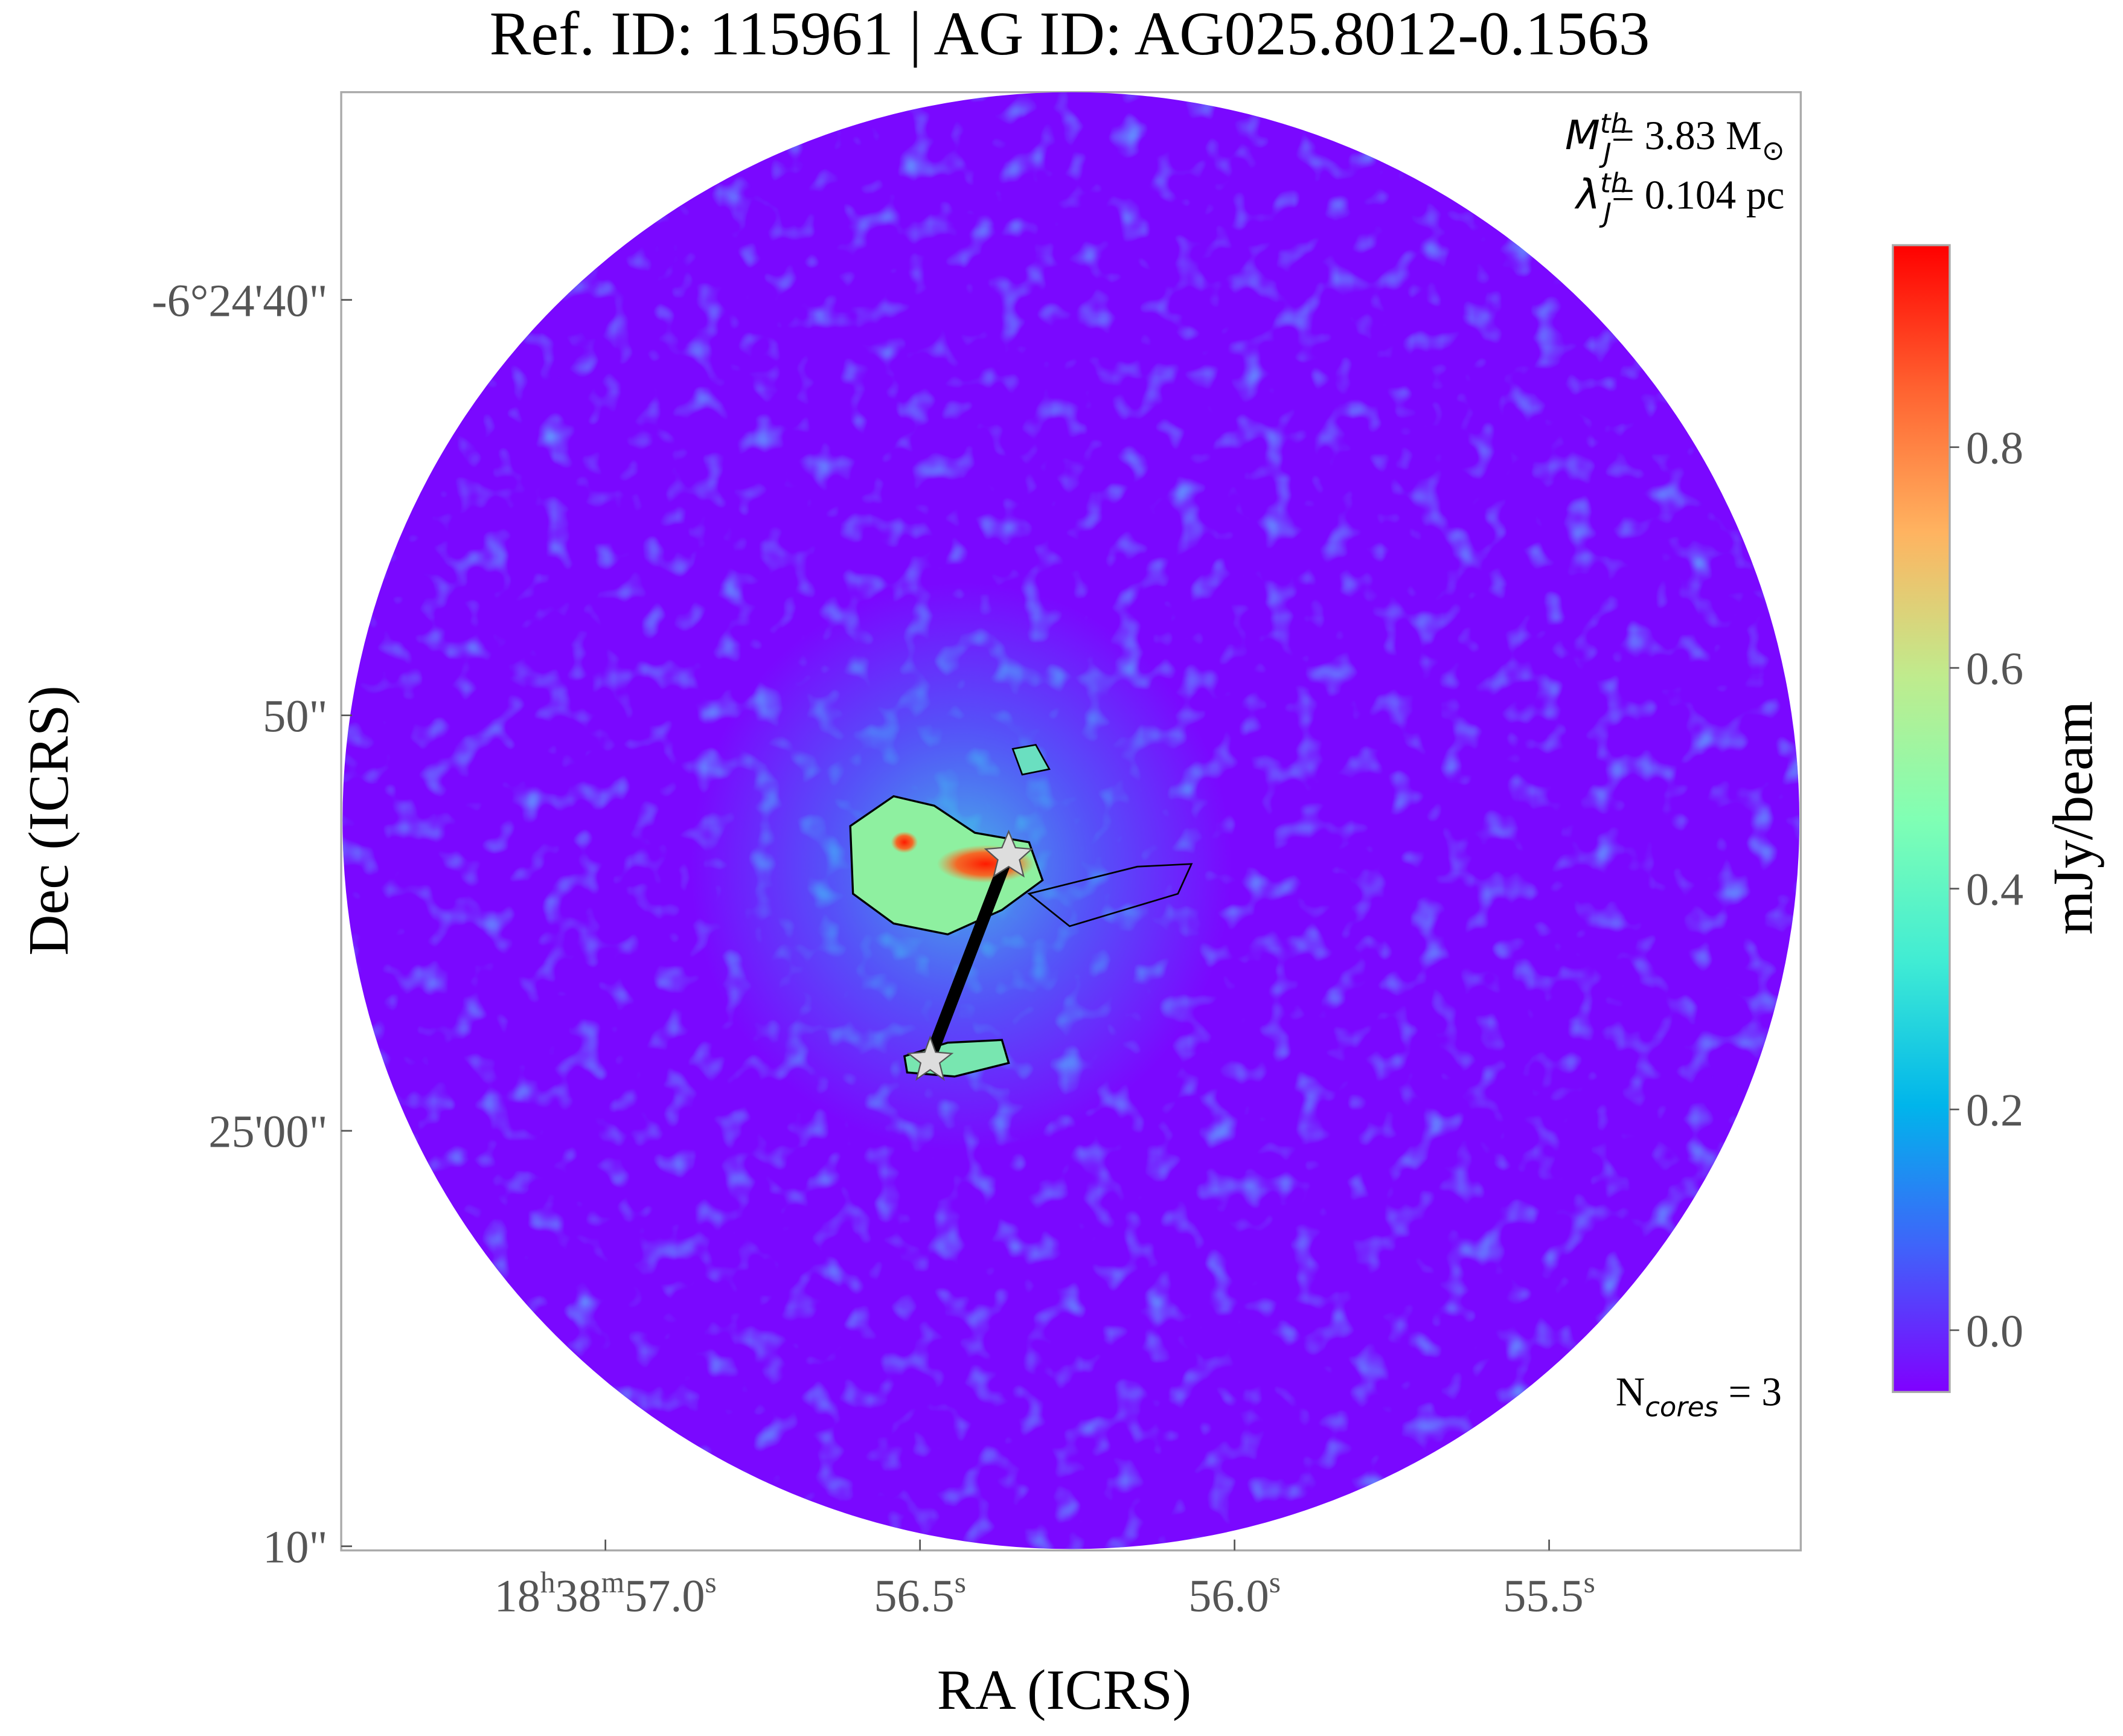 This screenshot has height=1736, width=2123. What do you see at coordinates (239, 301) in the screenshot?
I see `y-tick-label: -6°24'40"` at bounding box center [239, 301].